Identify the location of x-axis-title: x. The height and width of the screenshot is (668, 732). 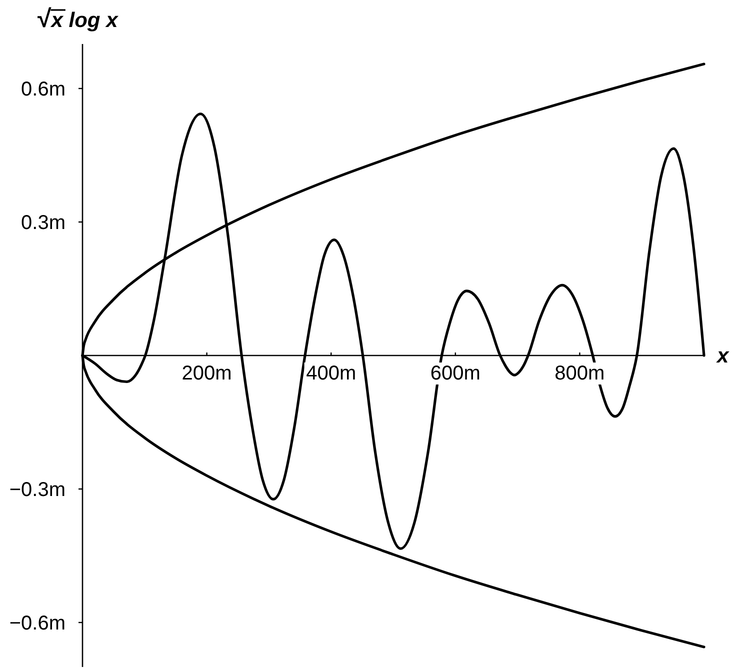
(723, 356).